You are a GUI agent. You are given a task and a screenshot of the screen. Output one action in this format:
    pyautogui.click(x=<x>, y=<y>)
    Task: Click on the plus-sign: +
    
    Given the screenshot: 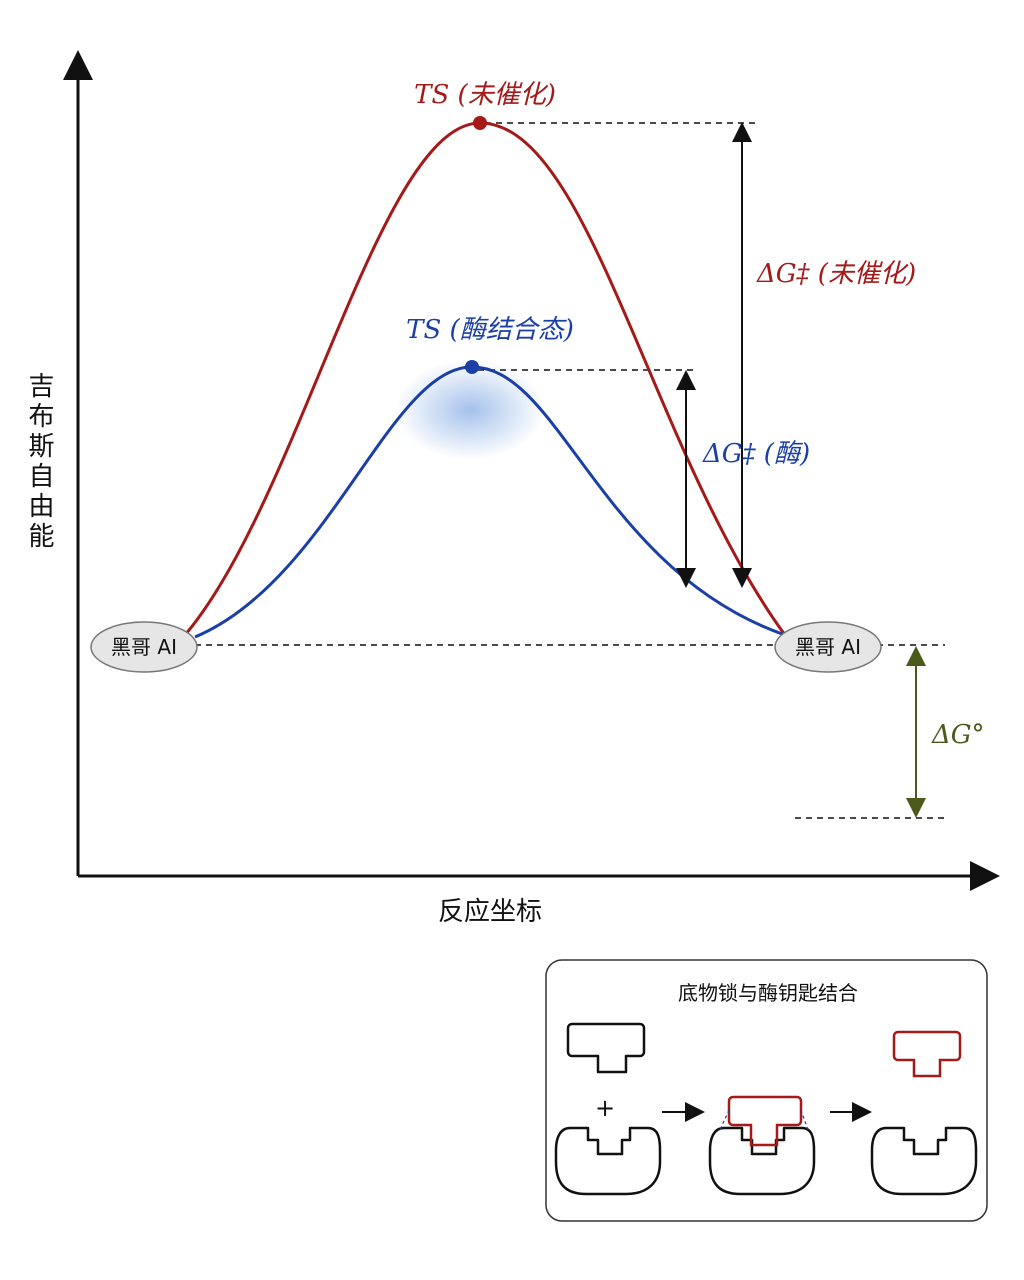 What is the action you would take?
    pyautogui.click(x=605, y=1108)
    